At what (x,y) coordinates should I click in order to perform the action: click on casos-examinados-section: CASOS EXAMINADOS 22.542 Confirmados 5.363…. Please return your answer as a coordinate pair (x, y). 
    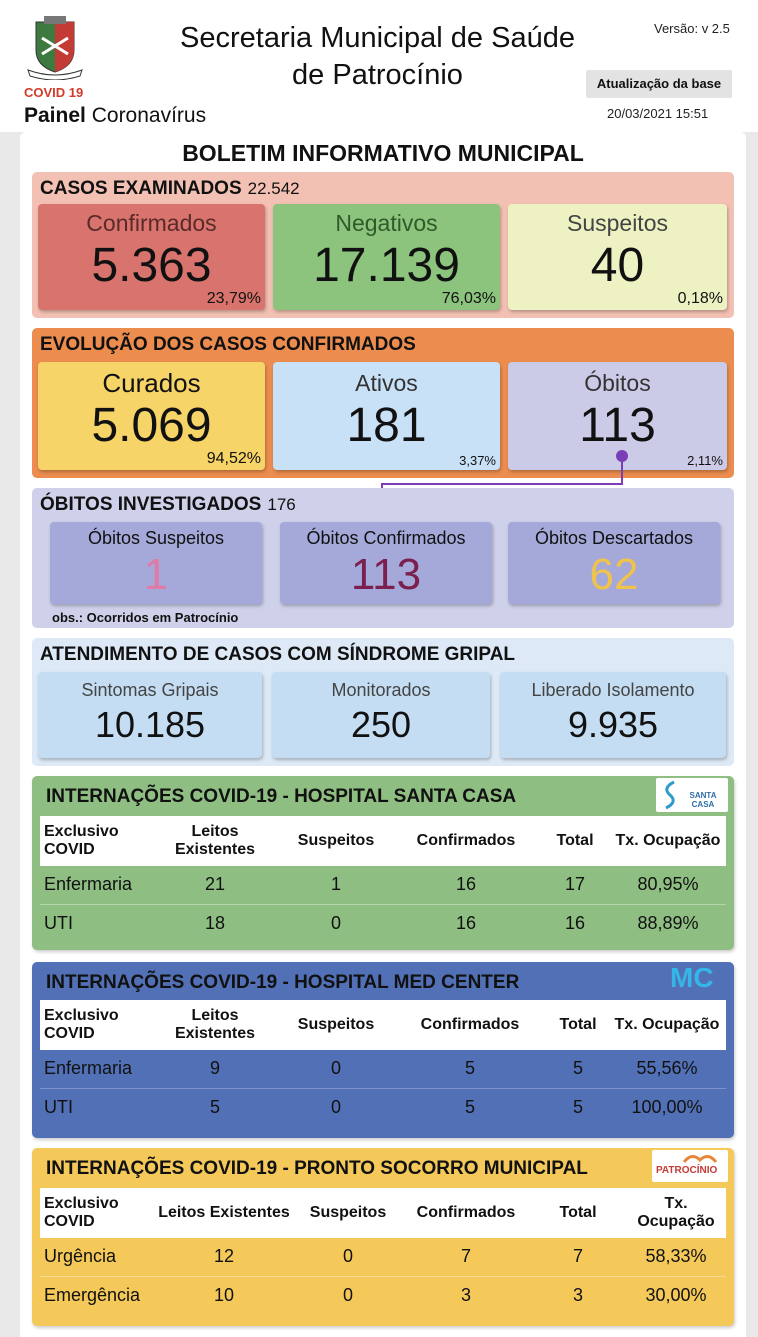
    Looking at the image, I should click on (383, 245).